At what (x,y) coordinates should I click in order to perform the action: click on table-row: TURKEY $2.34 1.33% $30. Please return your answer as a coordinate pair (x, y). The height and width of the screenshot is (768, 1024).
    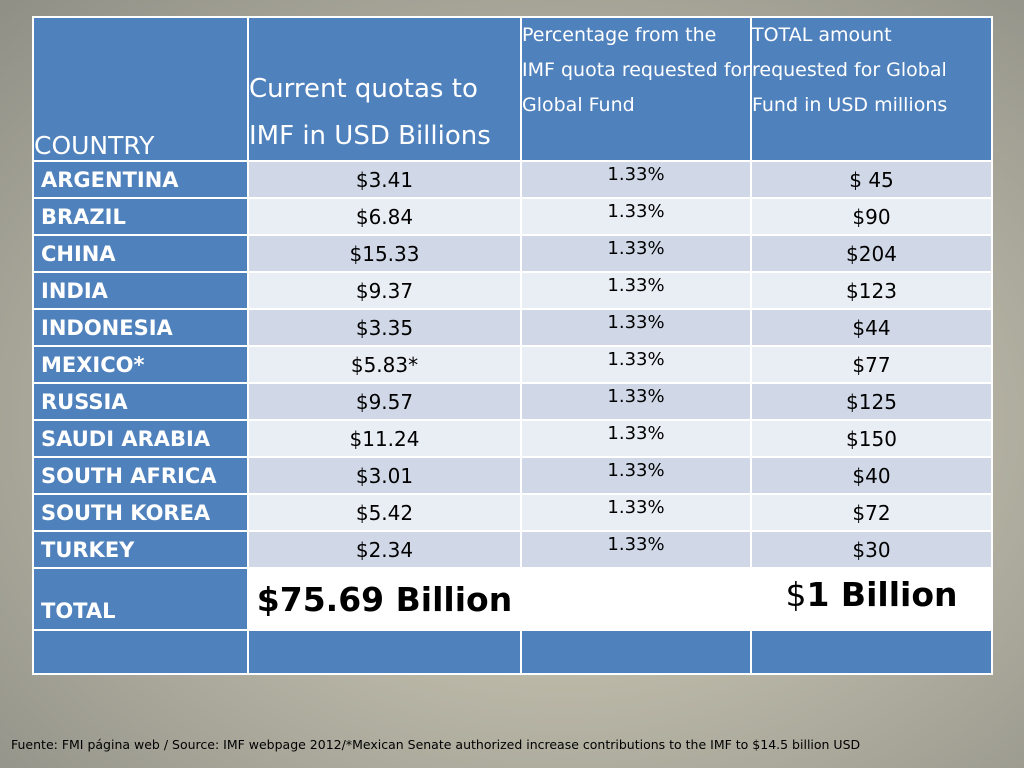
    Looking at the image, I should click on (512, 549).